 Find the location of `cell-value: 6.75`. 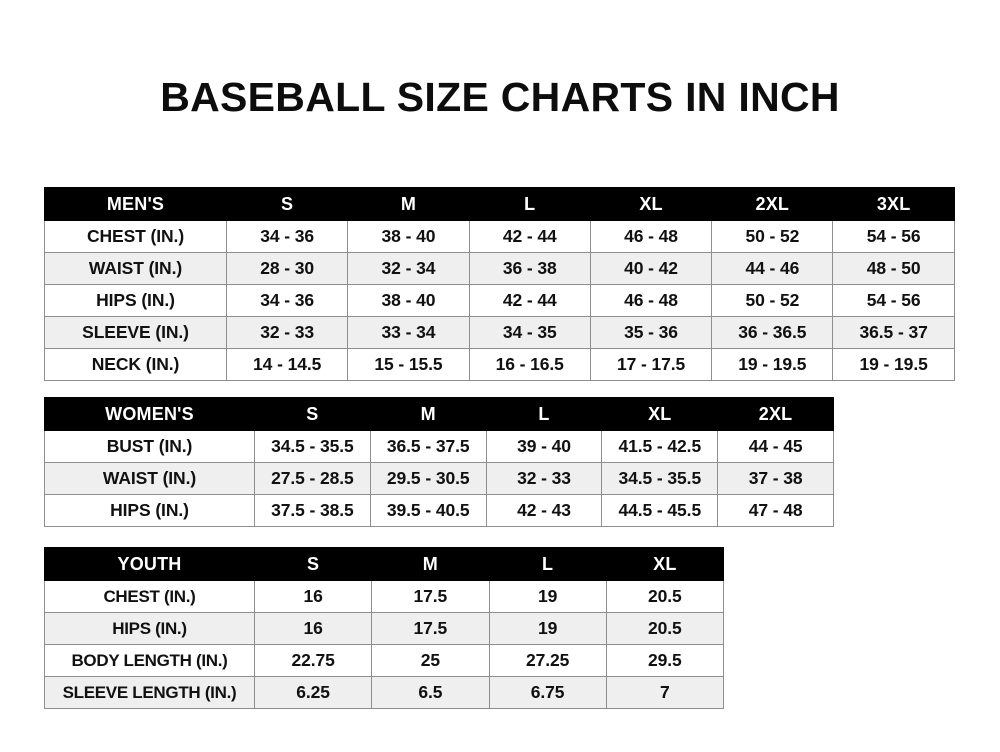

cell-value: 6.75 is located at coordinates (547, 692).